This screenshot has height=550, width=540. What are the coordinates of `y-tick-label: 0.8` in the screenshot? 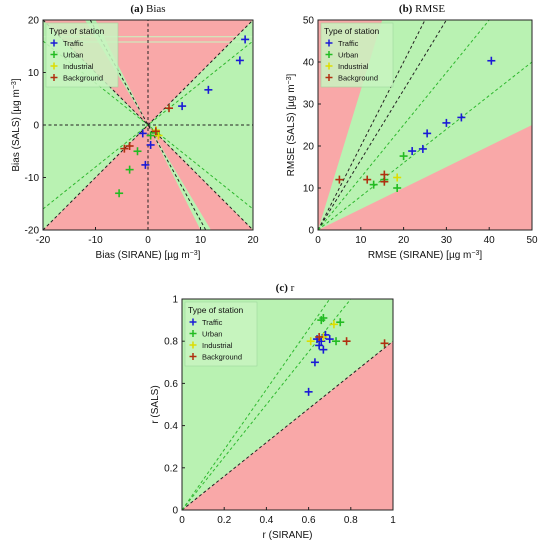 It's located at (171, 342).